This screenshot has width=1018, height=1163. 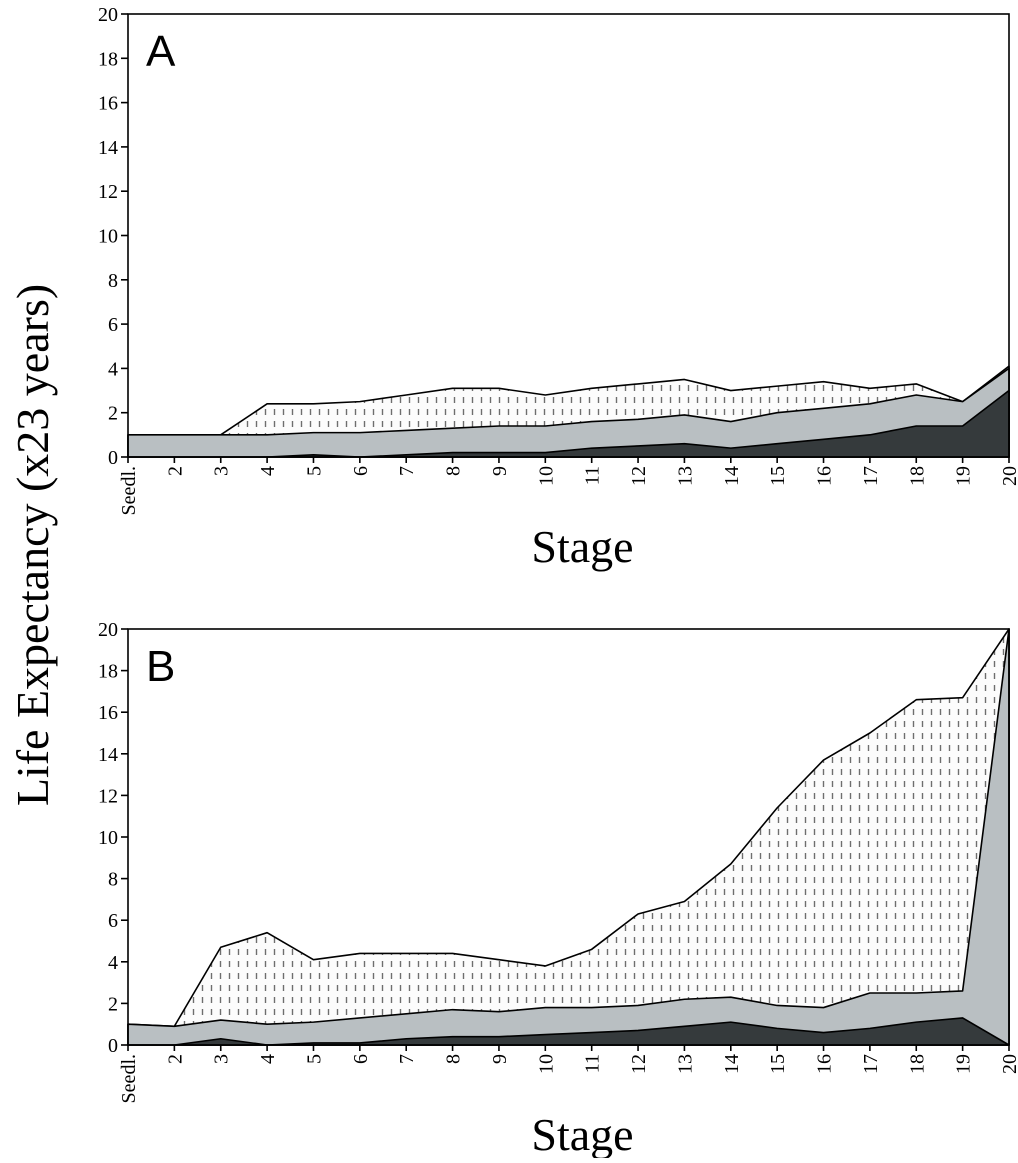 I want to click on panel-a-middle-area, so click(x=568, y=412).